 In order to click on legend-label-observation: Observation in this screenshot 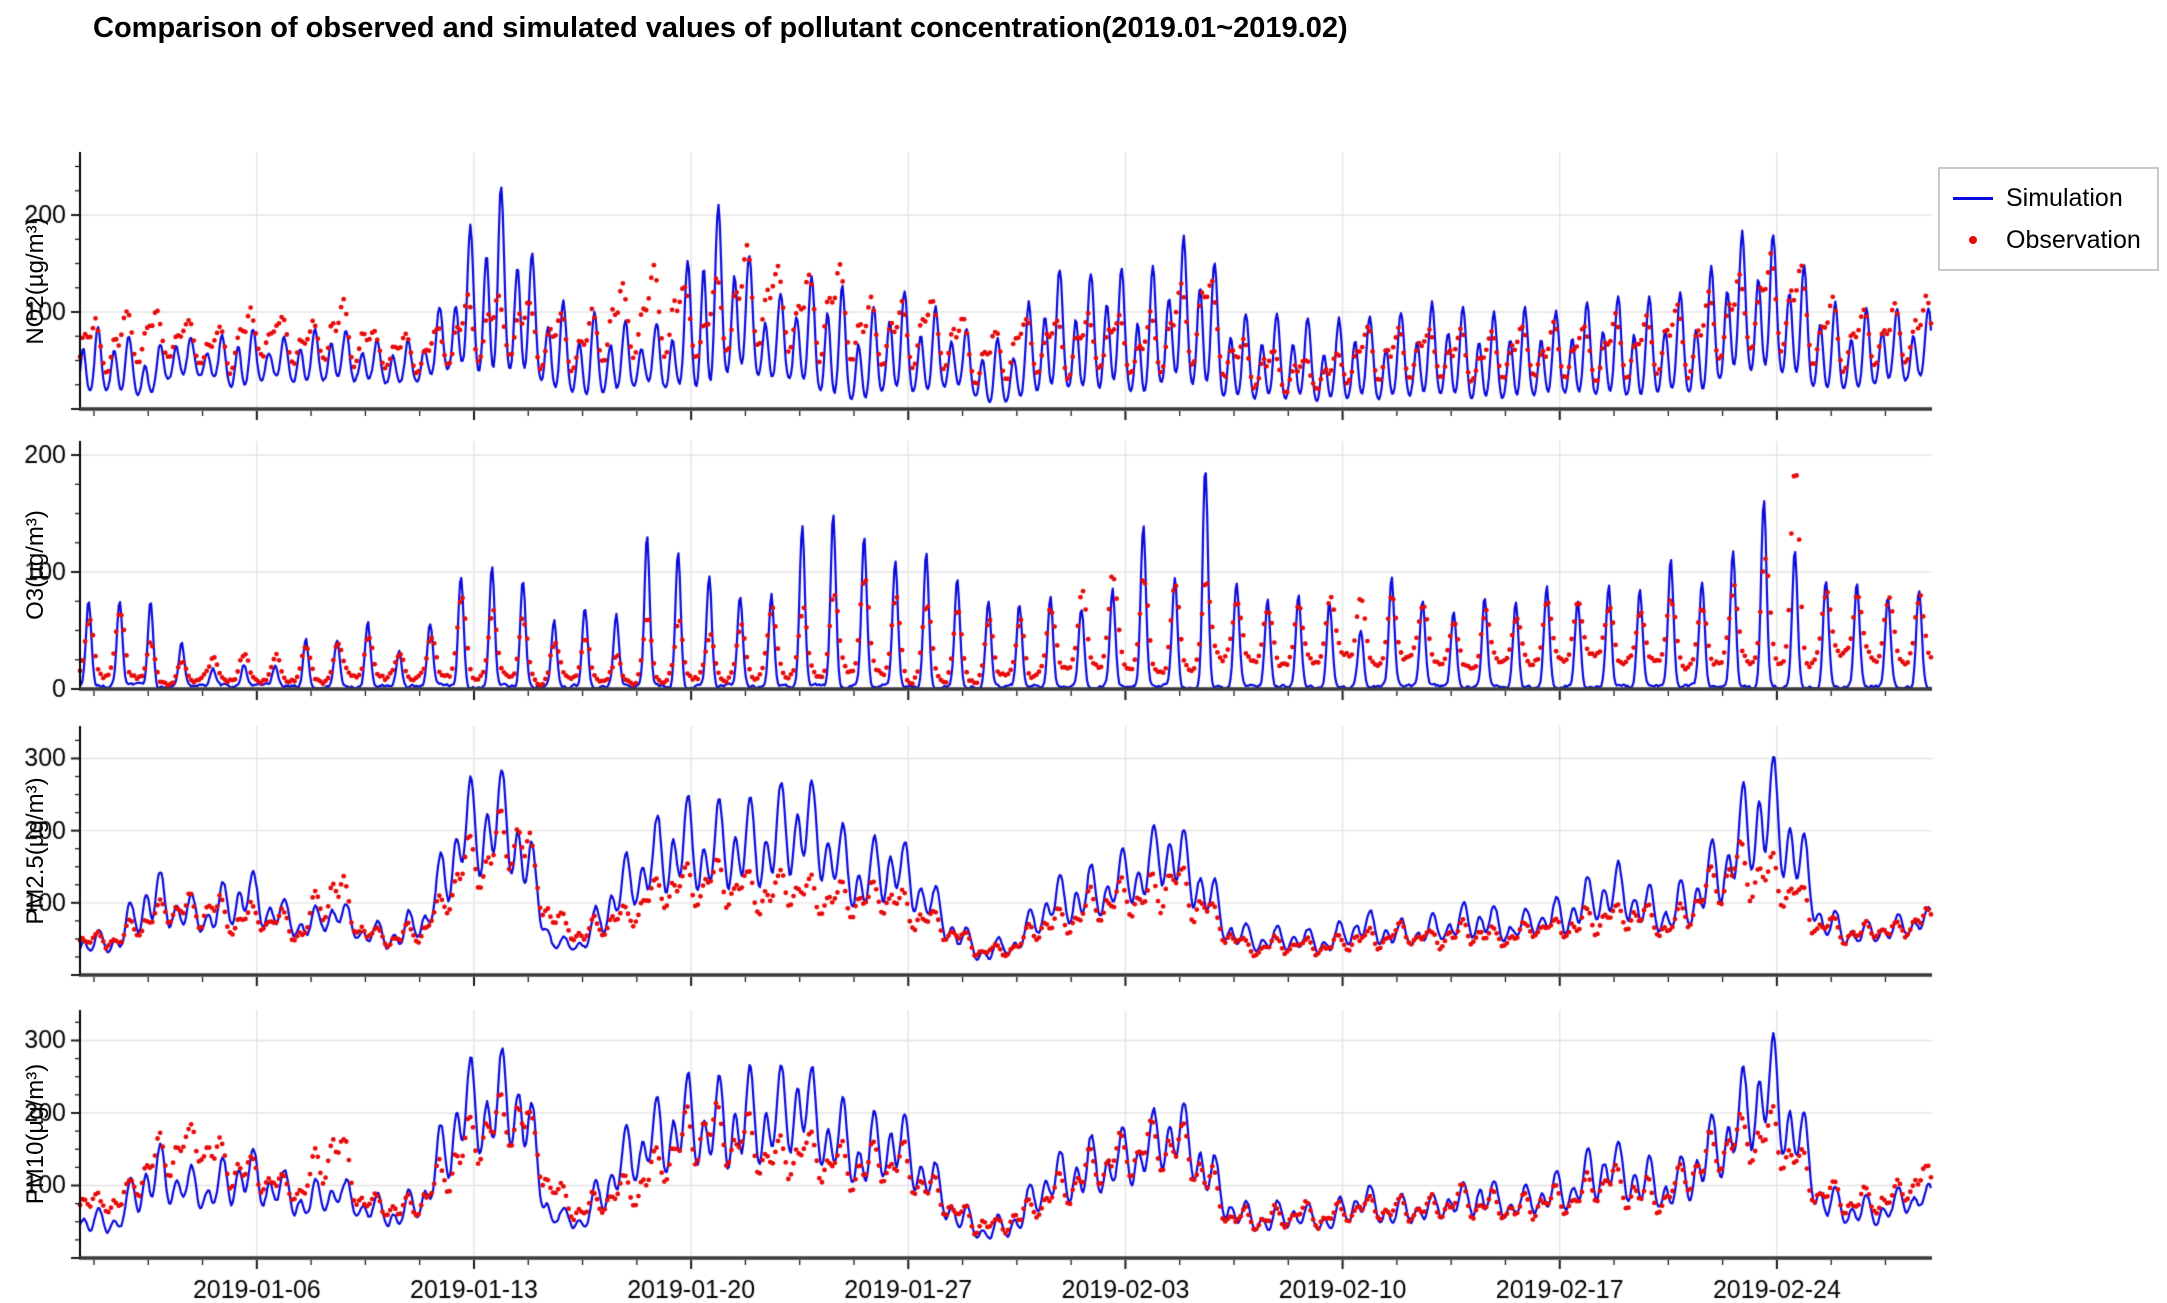, I will do `click(2073, 239)`.